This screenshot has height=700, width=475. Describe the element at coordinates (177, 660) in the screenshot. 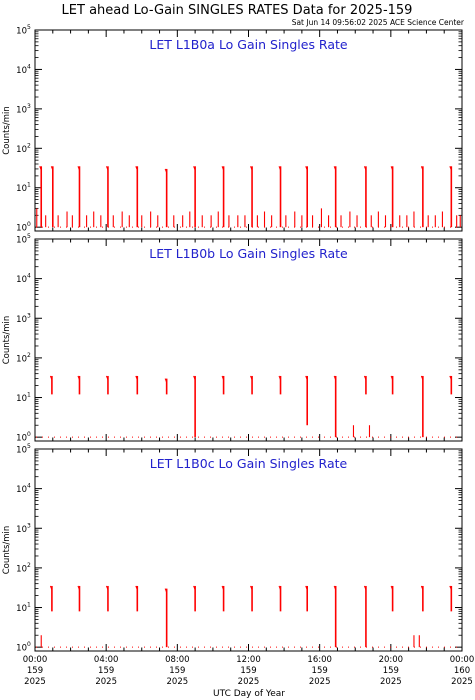

I see `x-tick-time: 08:00` at that location.